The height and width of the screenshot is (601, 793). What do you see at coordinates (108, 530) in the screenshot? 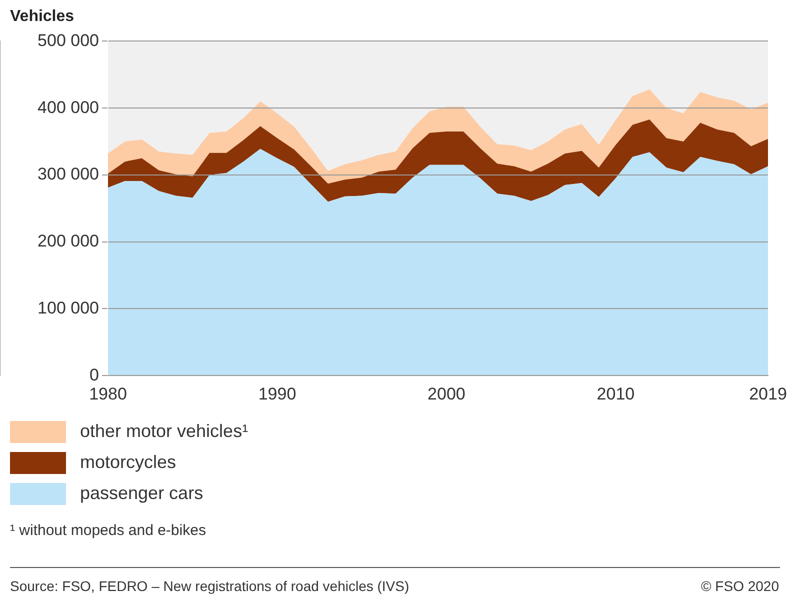
I see `text: ¹ without mopeds and e-bikes` at bounding box center [108, 530].